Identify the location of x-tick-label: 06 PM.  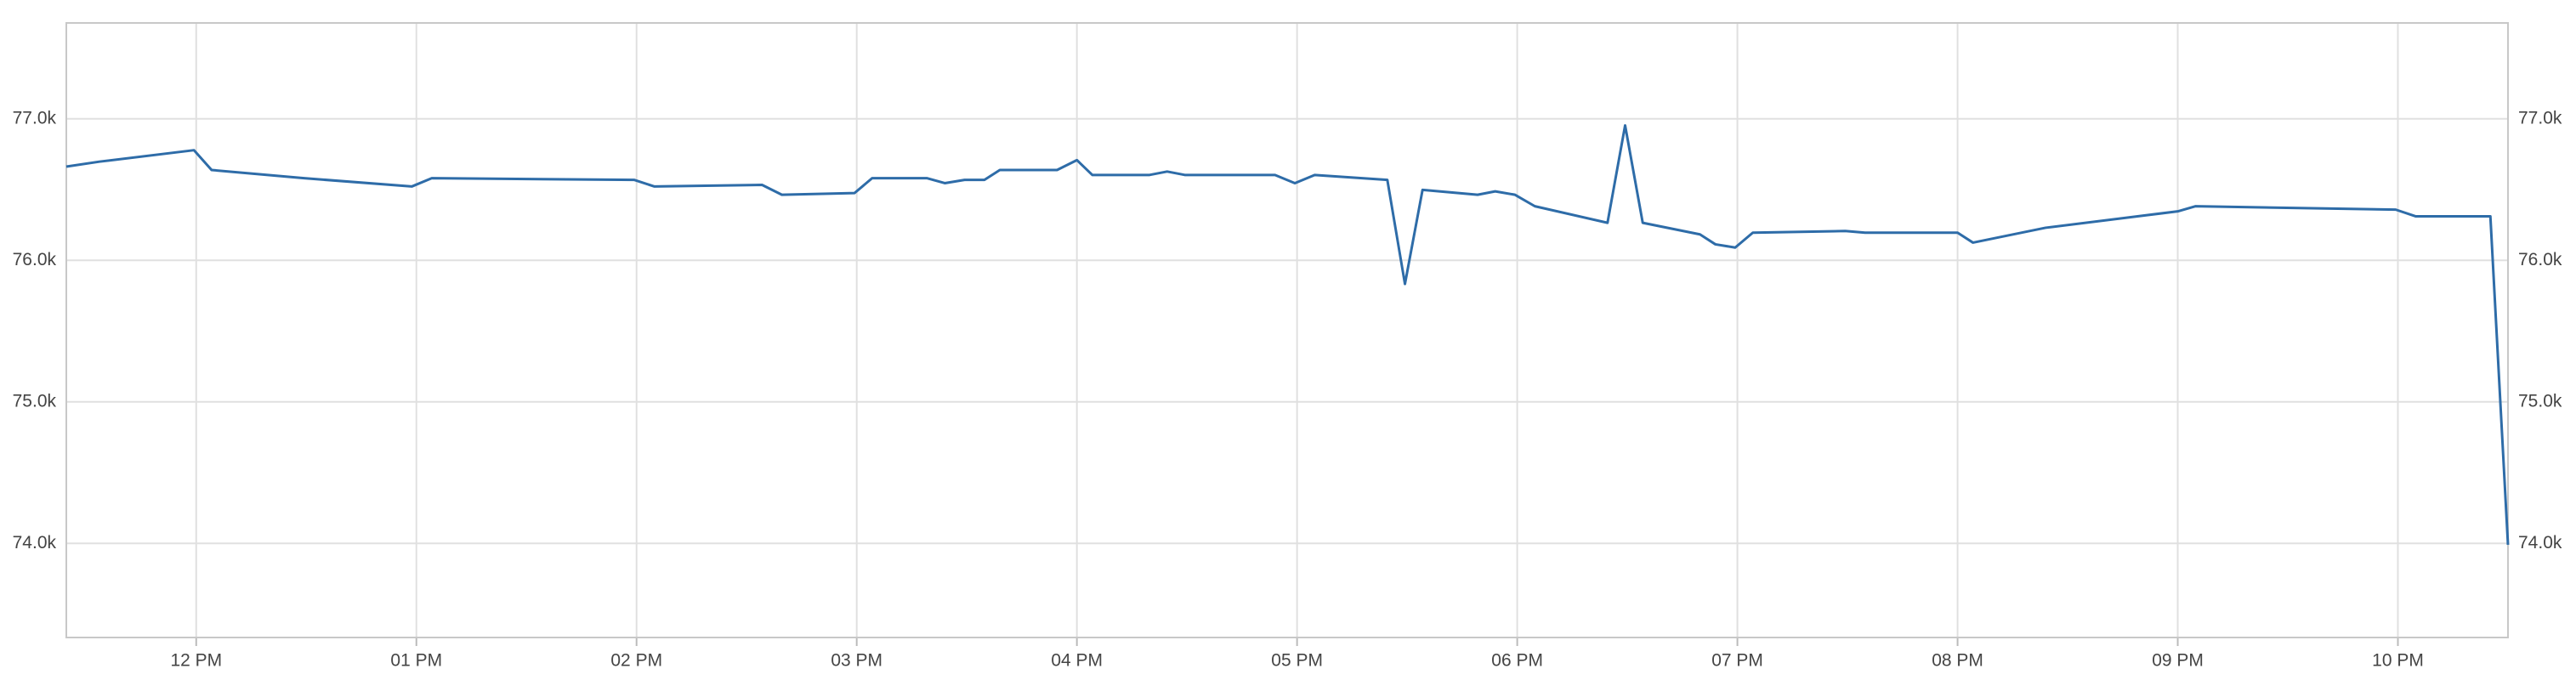
(1517, 661).